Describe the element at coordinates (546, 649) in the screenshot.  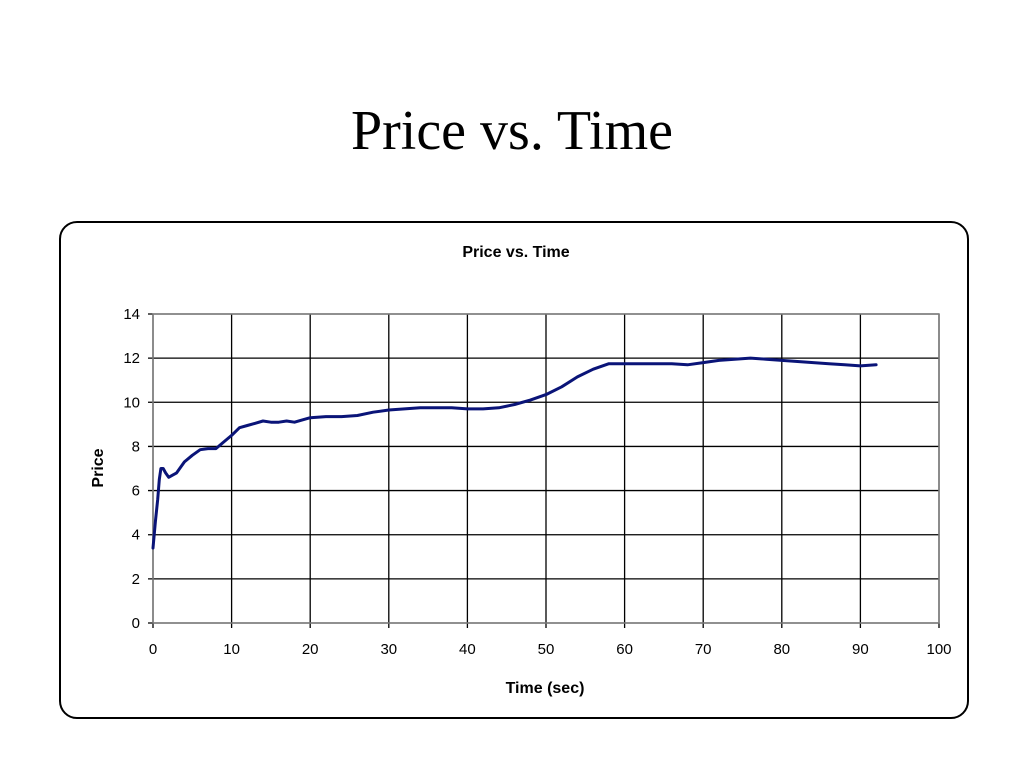
I see `x-tick-label: 50` at that location.